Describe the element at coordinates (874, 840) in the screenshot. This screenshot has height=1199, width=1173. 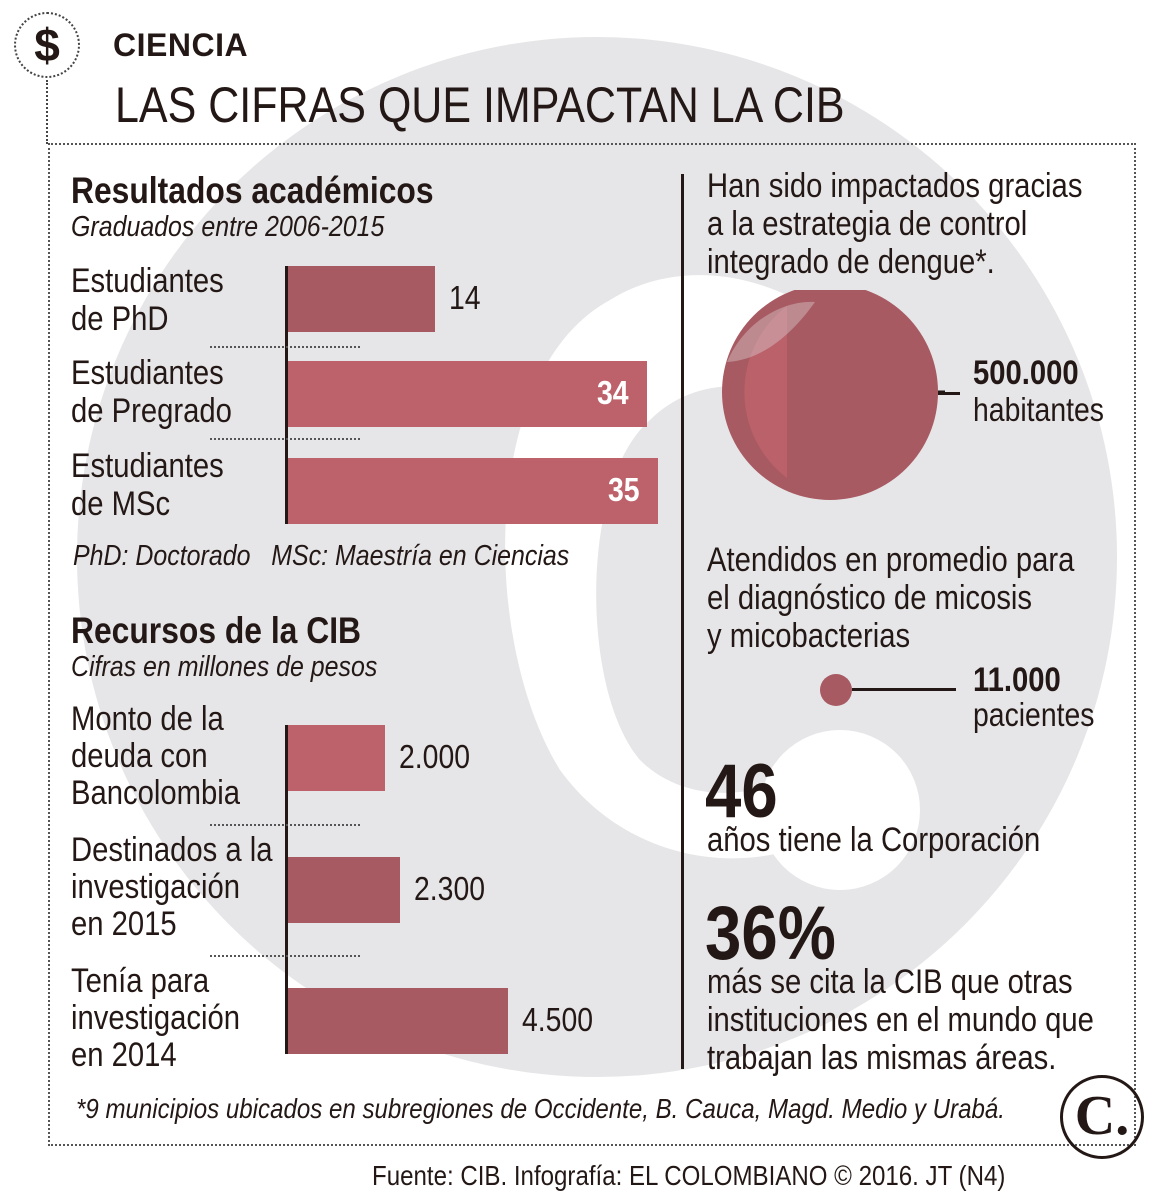
I see `years-text: años tiene la Corporación` at that location.